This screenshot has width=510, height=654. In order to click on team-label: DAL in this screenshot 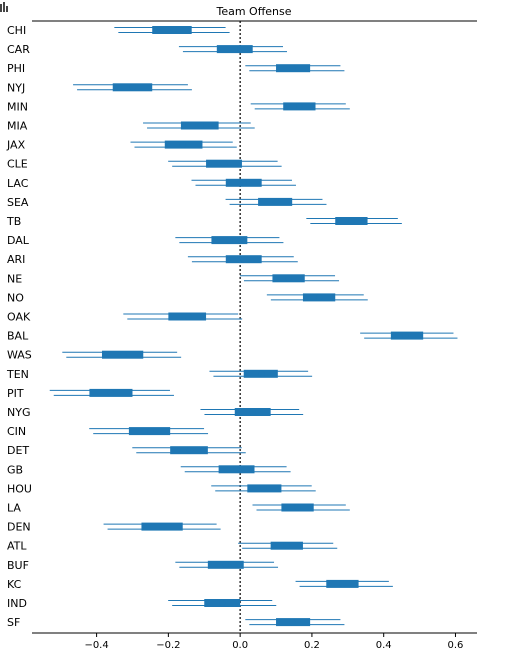, I will do `click(18, 240)`.